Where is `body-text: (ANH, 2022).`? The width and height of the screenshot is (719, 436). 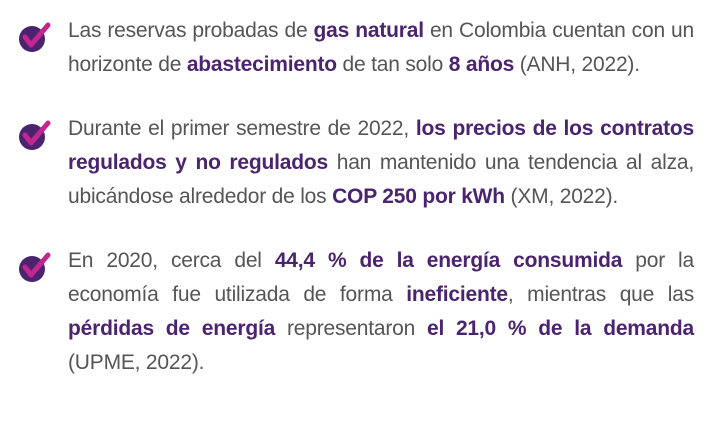
body-text: (ANH, 2022). is located at coordinates (577, 64).